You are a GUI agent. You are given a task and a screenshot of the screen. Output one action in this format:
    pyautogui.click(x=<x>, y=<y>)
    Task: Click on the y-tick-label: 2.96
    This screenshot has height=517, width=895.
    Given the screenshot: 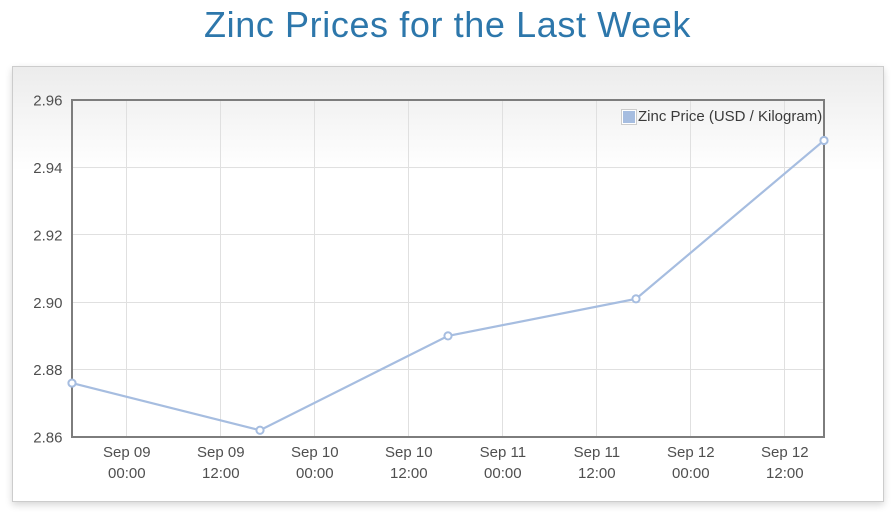 What is the action you would take?
    pyautogui.click(x=47, y=101)
    